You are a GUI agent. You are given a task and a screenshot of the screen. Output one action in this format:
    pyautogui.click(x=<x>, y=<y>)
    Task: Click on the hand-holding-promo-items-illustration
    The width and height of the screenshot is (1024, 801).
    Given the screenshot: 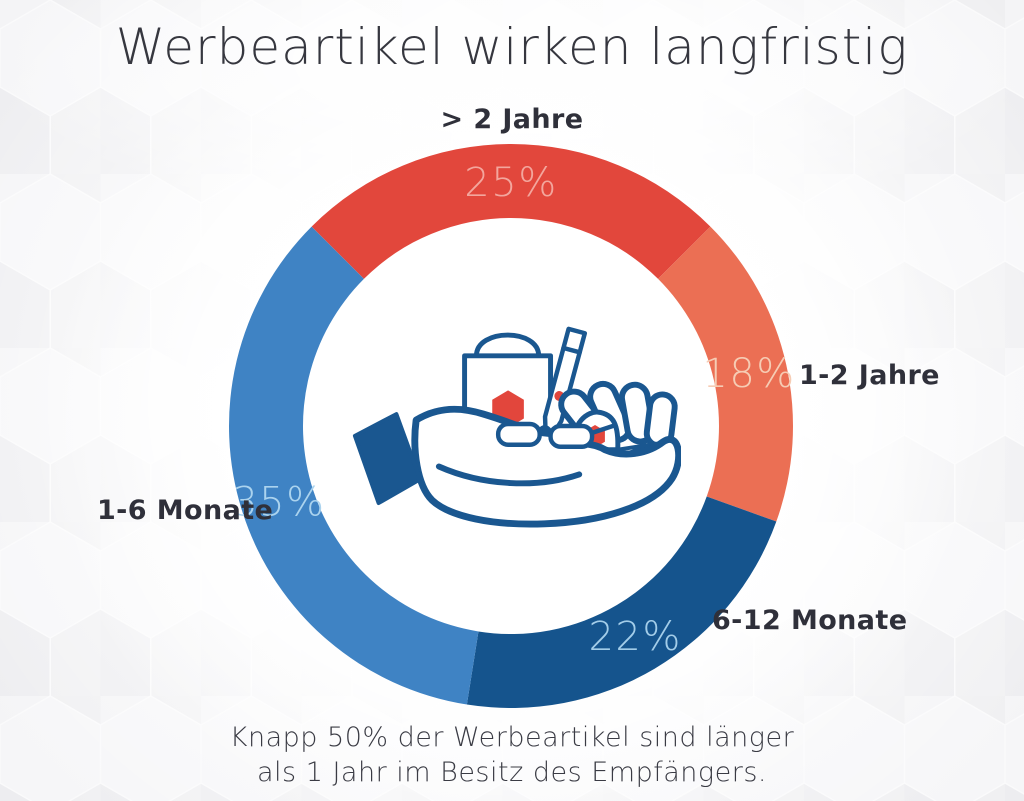 What is the action you would take?
    pyautogui.click(x=514, y=423)
    